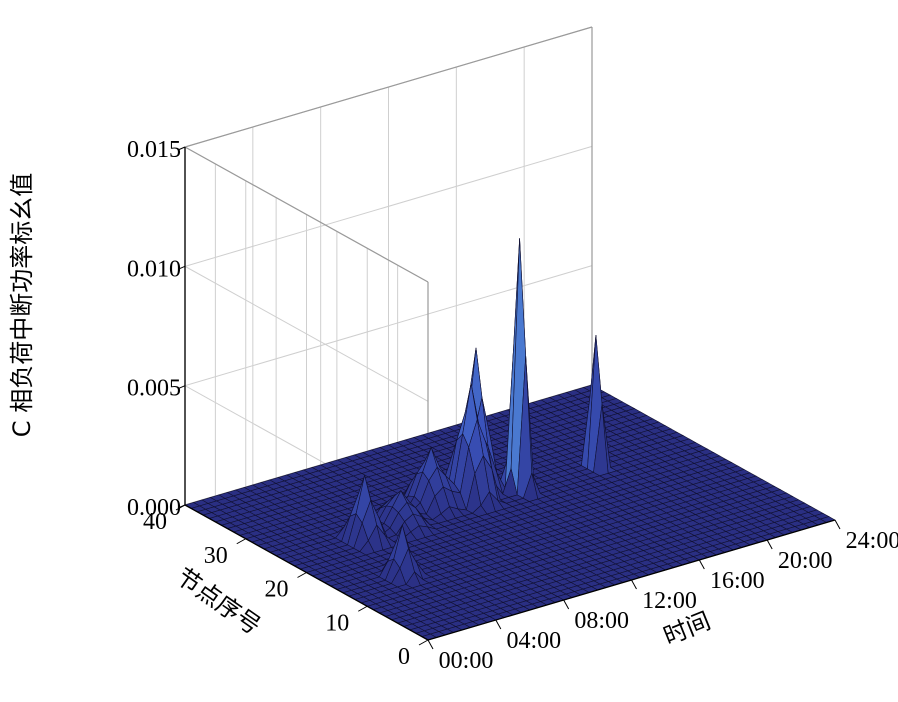 Image resolution: width=898 pixels, height=702 pixels. Describe the element at coordinates (669, 601) in the screenshot. I see `x-tick-label: 12:00` at that location.